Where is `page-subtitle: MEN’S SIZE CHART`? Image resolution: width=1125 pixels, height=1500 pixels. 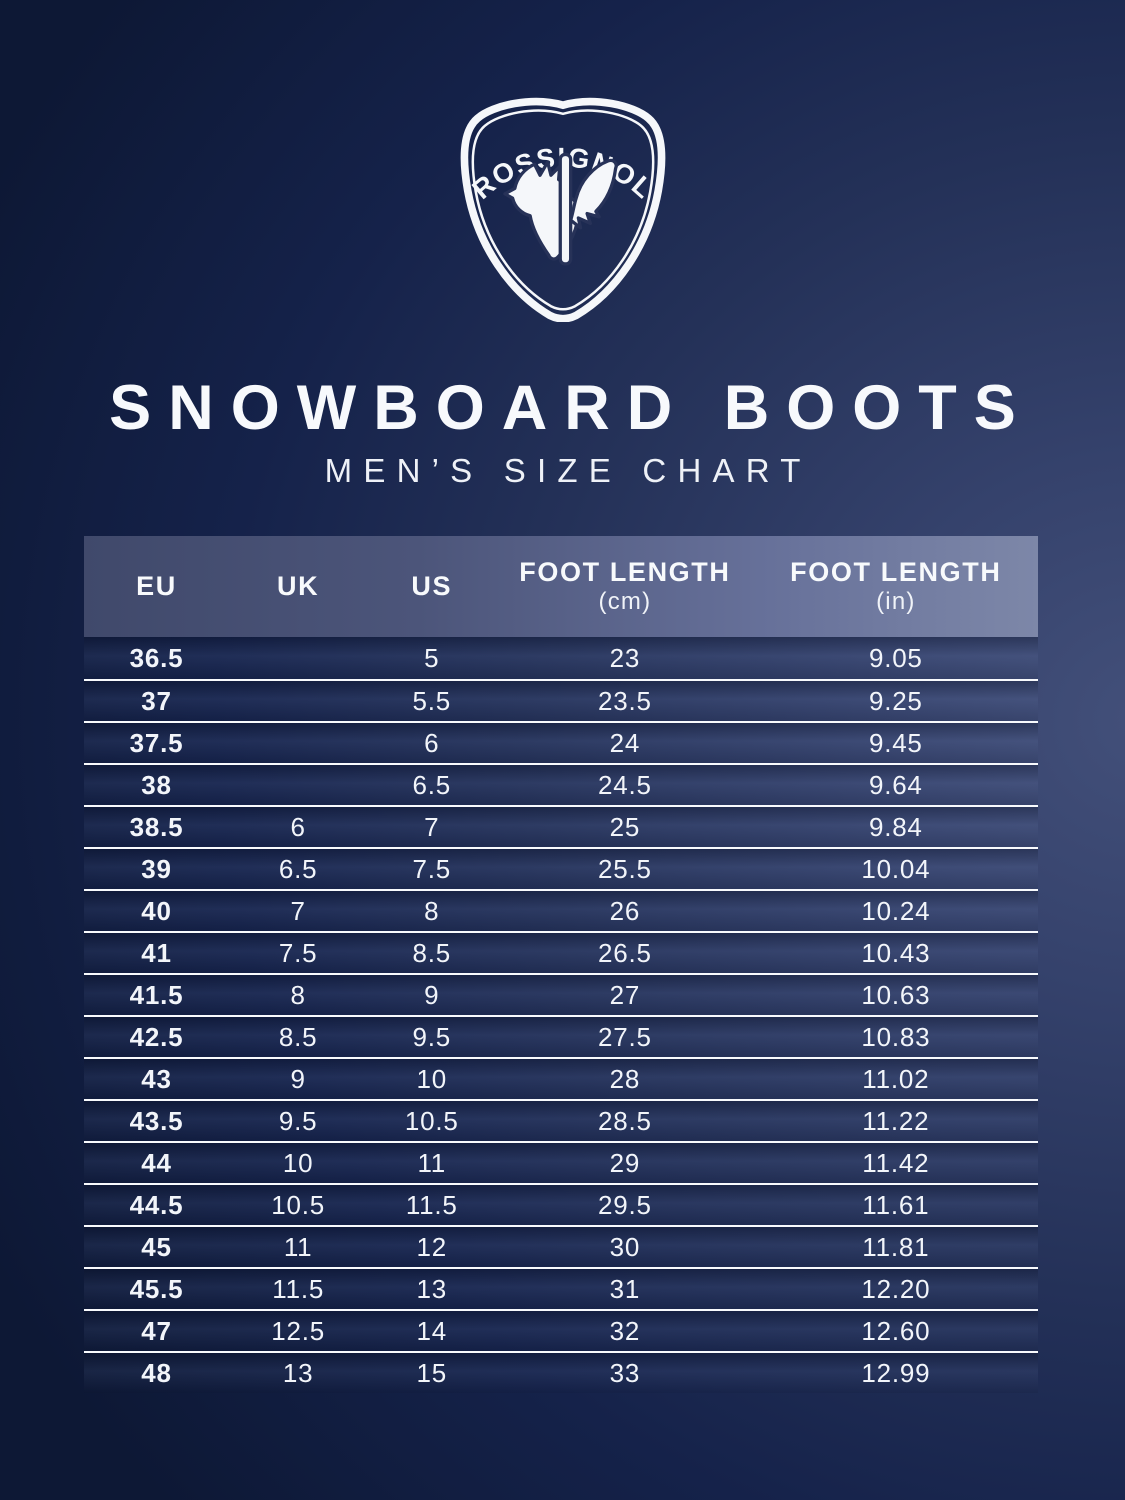 page-subtitle: MEN’S SIZE CHART is located at coordinates (568, 470).